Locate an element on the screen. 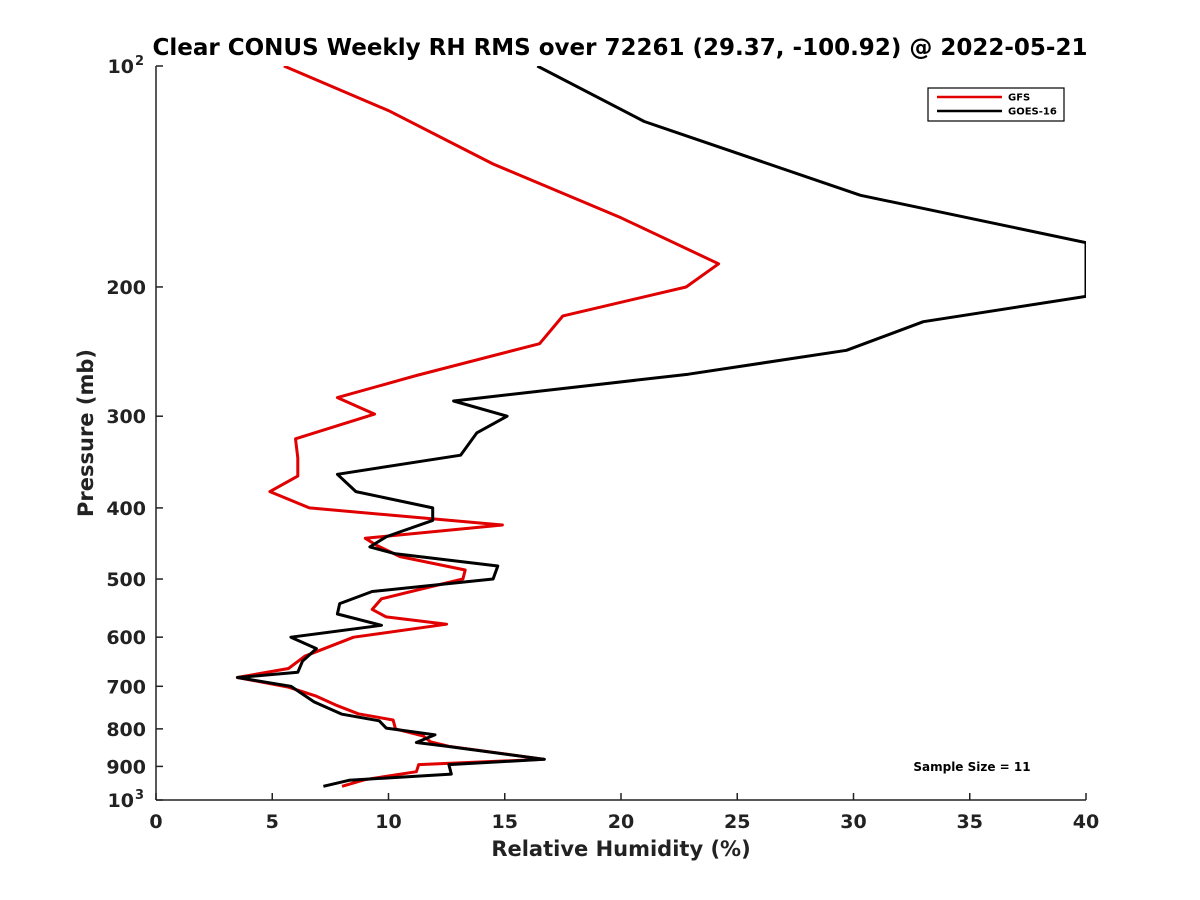  x-tick-label: 20 is located at coordinates (621, 822).